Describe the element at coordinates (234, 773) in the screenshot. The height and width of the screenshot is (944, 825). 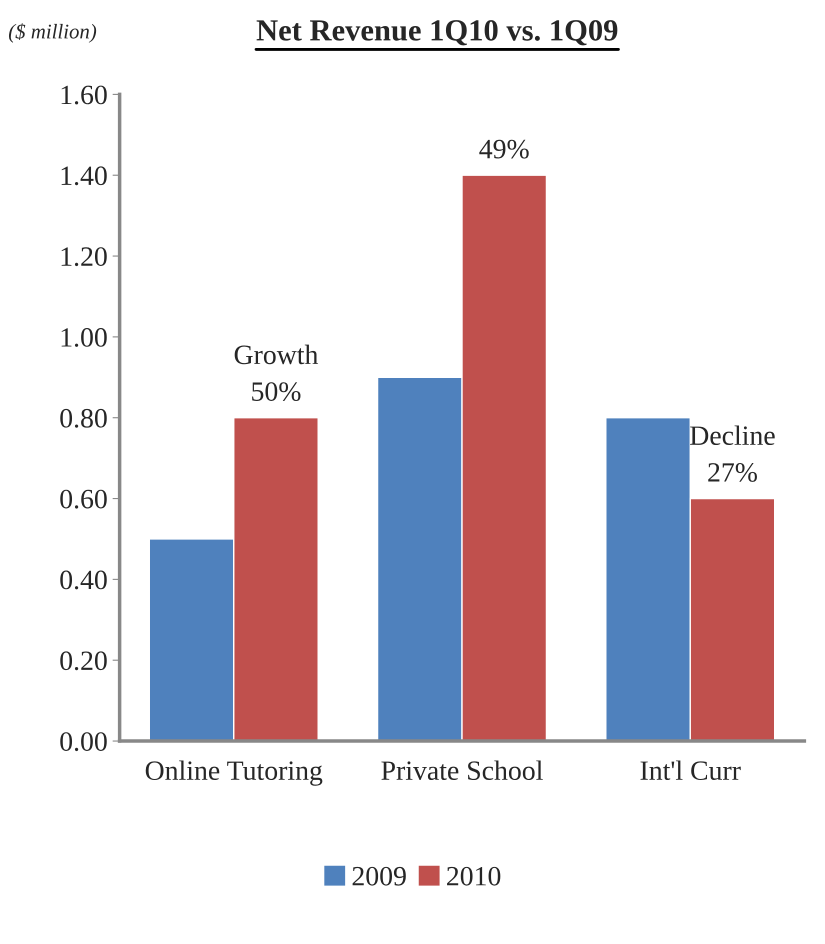
I see `x-tick-label: Online Tutoring` at that location.